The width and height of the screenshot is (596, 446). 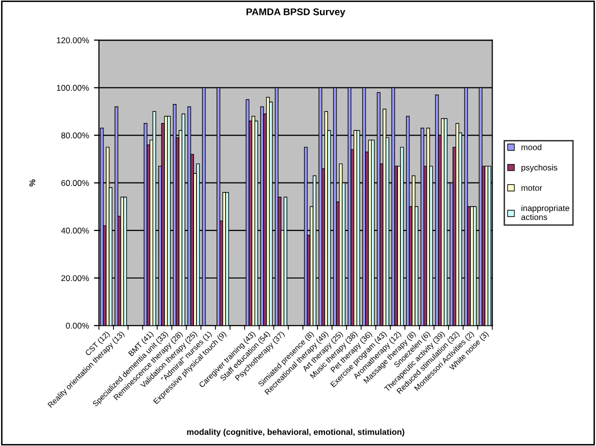 I want to click on y-tick-label: 60.00%, so click(x=75, y=183).